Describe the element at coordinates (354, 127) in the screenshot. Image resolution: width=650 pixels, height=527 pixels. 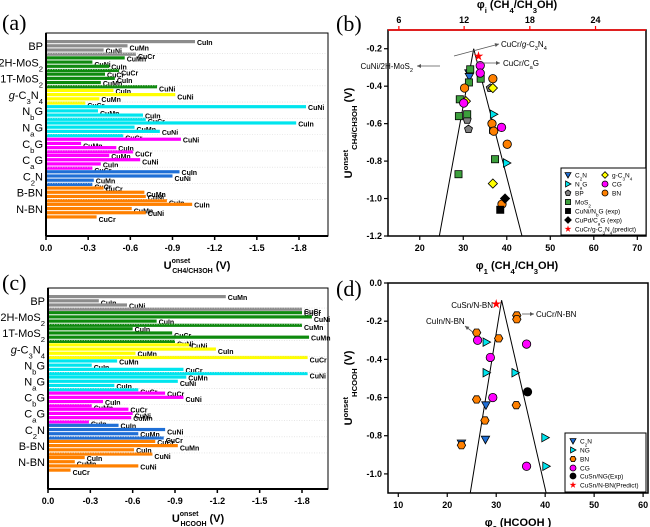
I see `text-part: CH4/CH3OH` at that location.